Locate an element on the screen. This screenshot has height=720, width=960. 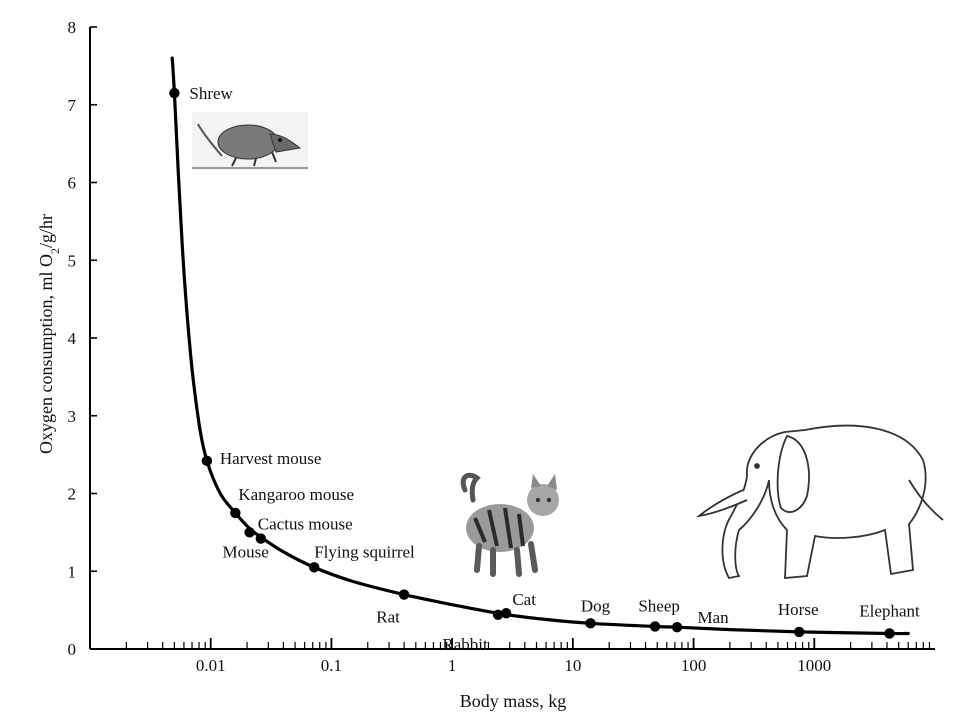
x-axis: 0.01 0.1 1 10 100 1000 is located at coordinates (512, 656).